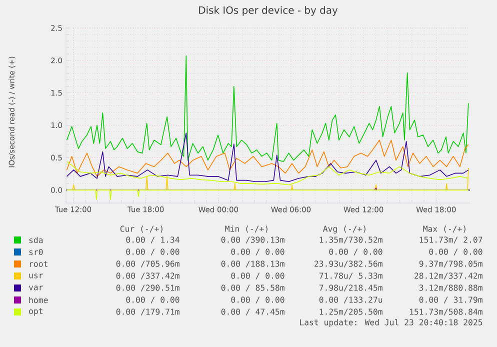 The width and height of the screenshot is (497, 347). I want to click on text: 0.00 /133.27u, so click(350, 300).